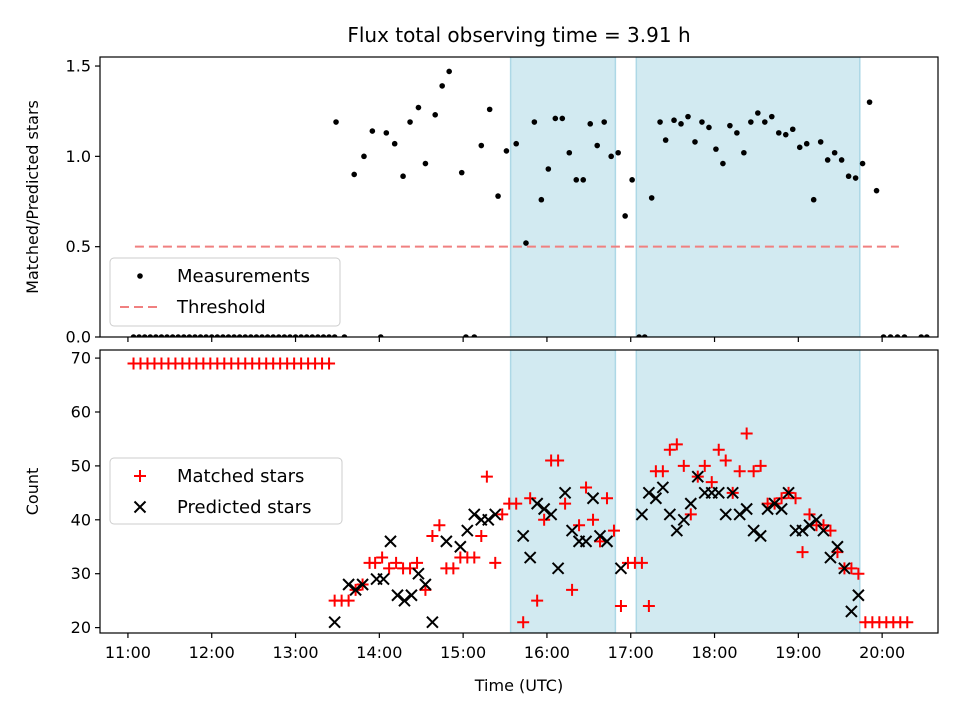 This screenshot has height=720, width=960. What do you see at coordinates (226, 491) in the screenshot?
I see `legend: Matched stars Predicted stars` at bounding box center [226, 491].